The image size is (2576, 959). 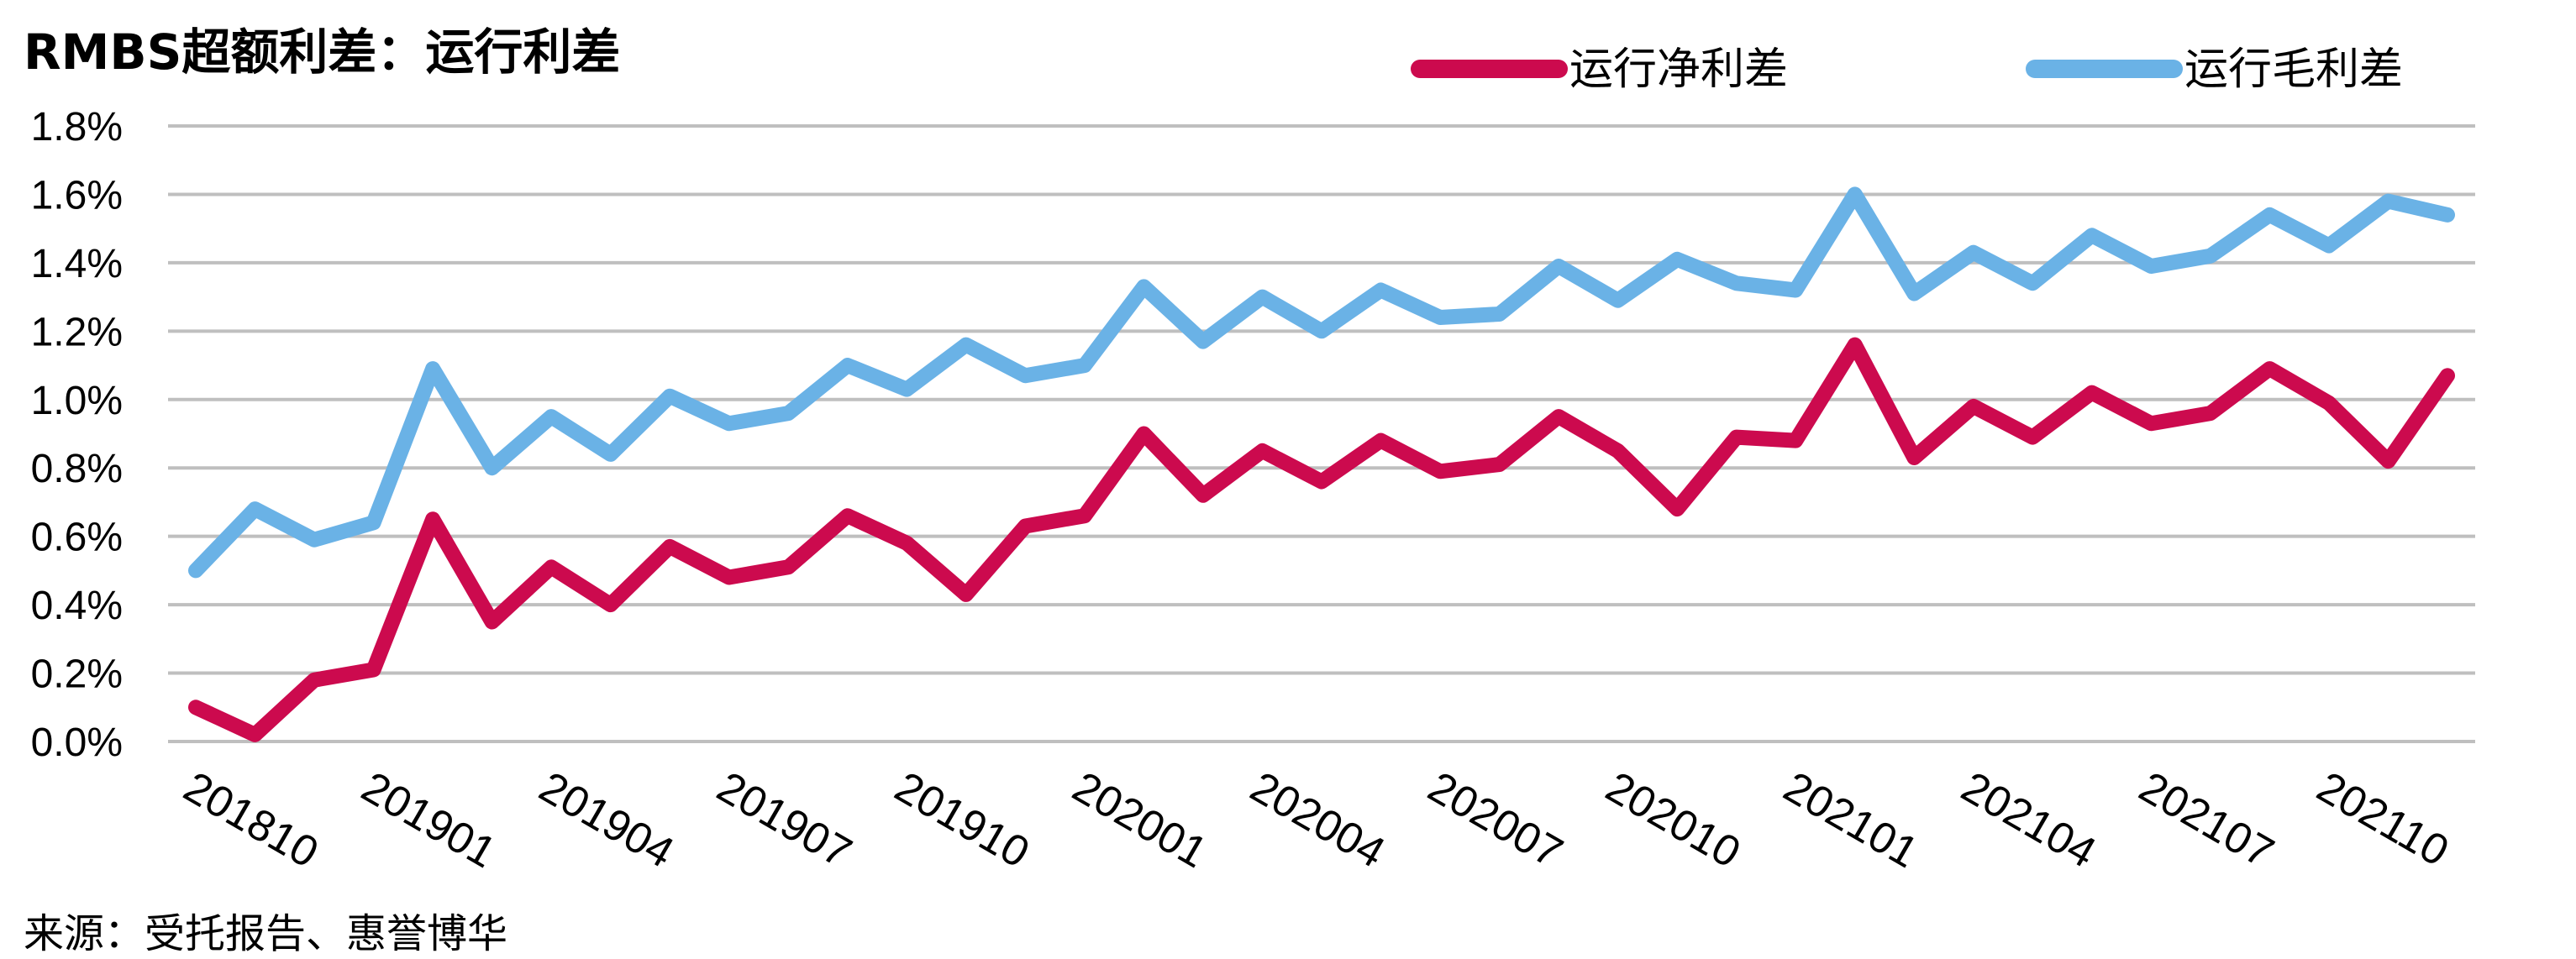 I want to click on x-tick-label: 202007, so click(x=1495, y=820).